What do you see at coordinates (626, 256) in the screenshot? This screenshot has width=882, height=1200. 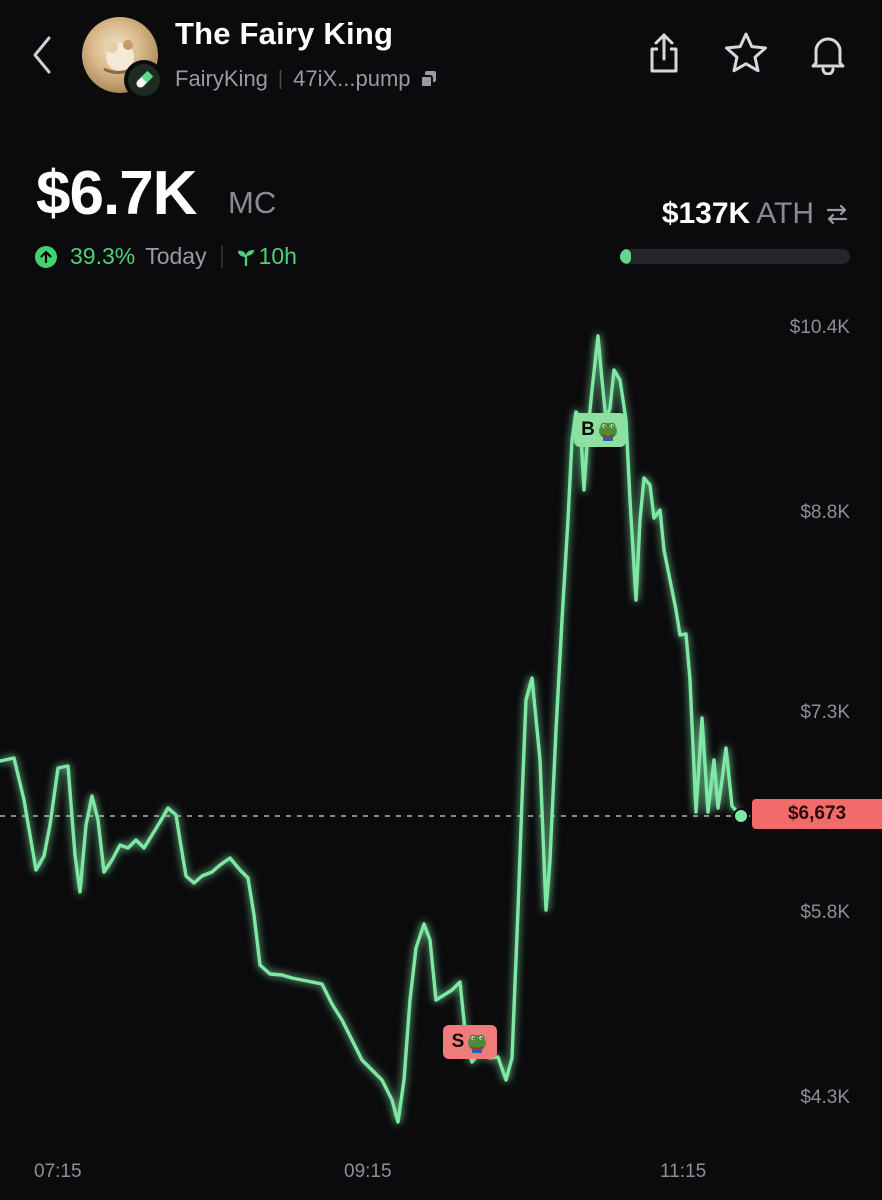 I see `ath-progress-fill` at bounding box center [626, 256].